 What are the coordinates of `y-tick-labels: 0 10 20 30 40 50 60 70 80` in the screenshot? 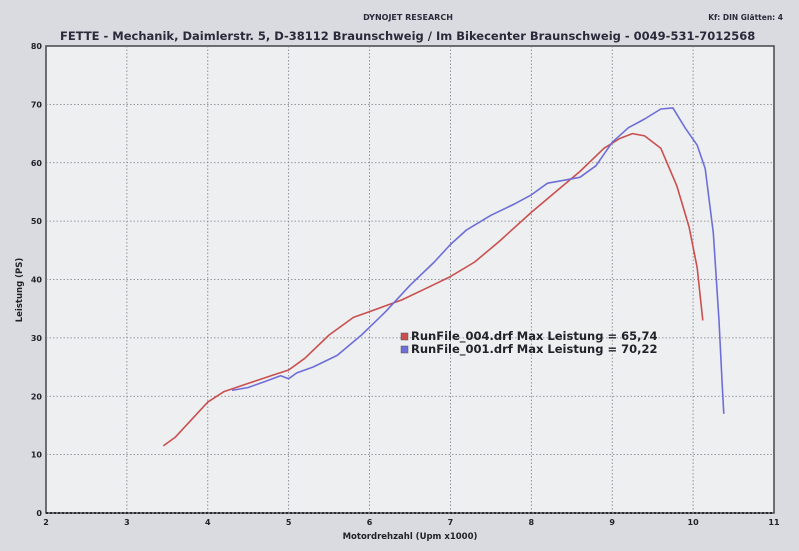 It's located at (37, 280).